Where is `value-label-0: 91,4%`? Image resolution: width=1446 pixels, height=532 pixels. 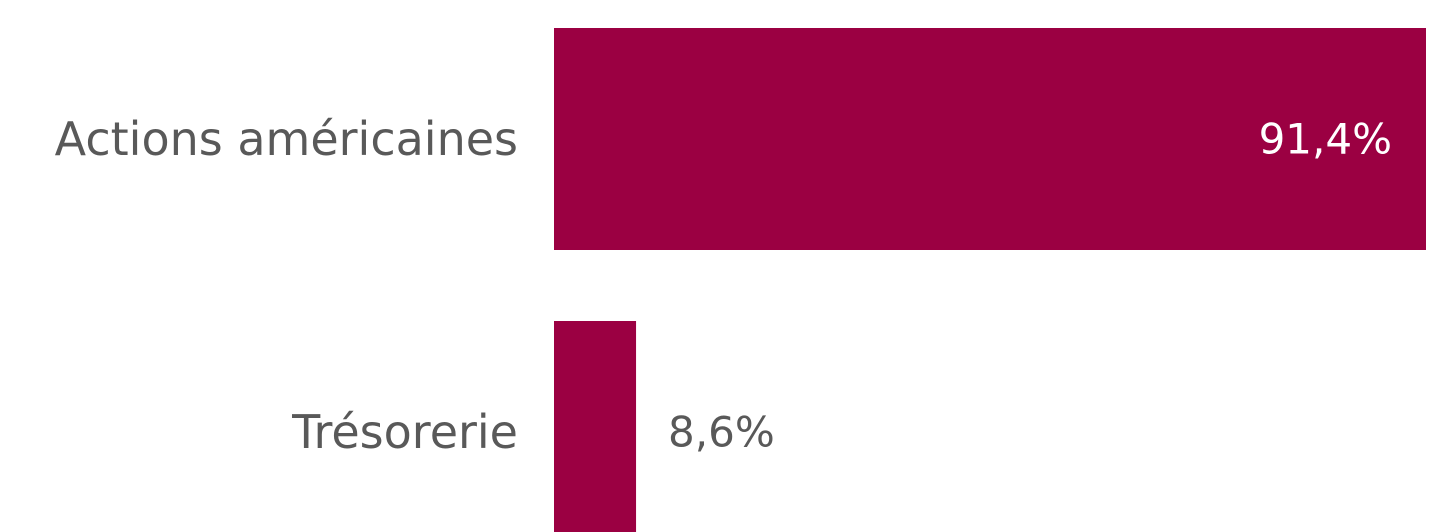
value-label-0: 91,4% is located at coordinates (1325, 139).